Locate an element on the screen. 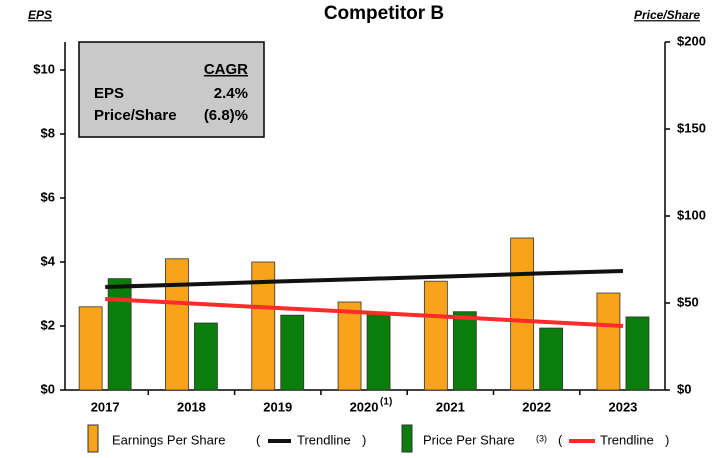  cagr-label: Price/Share is located at coordinates (135, 115).